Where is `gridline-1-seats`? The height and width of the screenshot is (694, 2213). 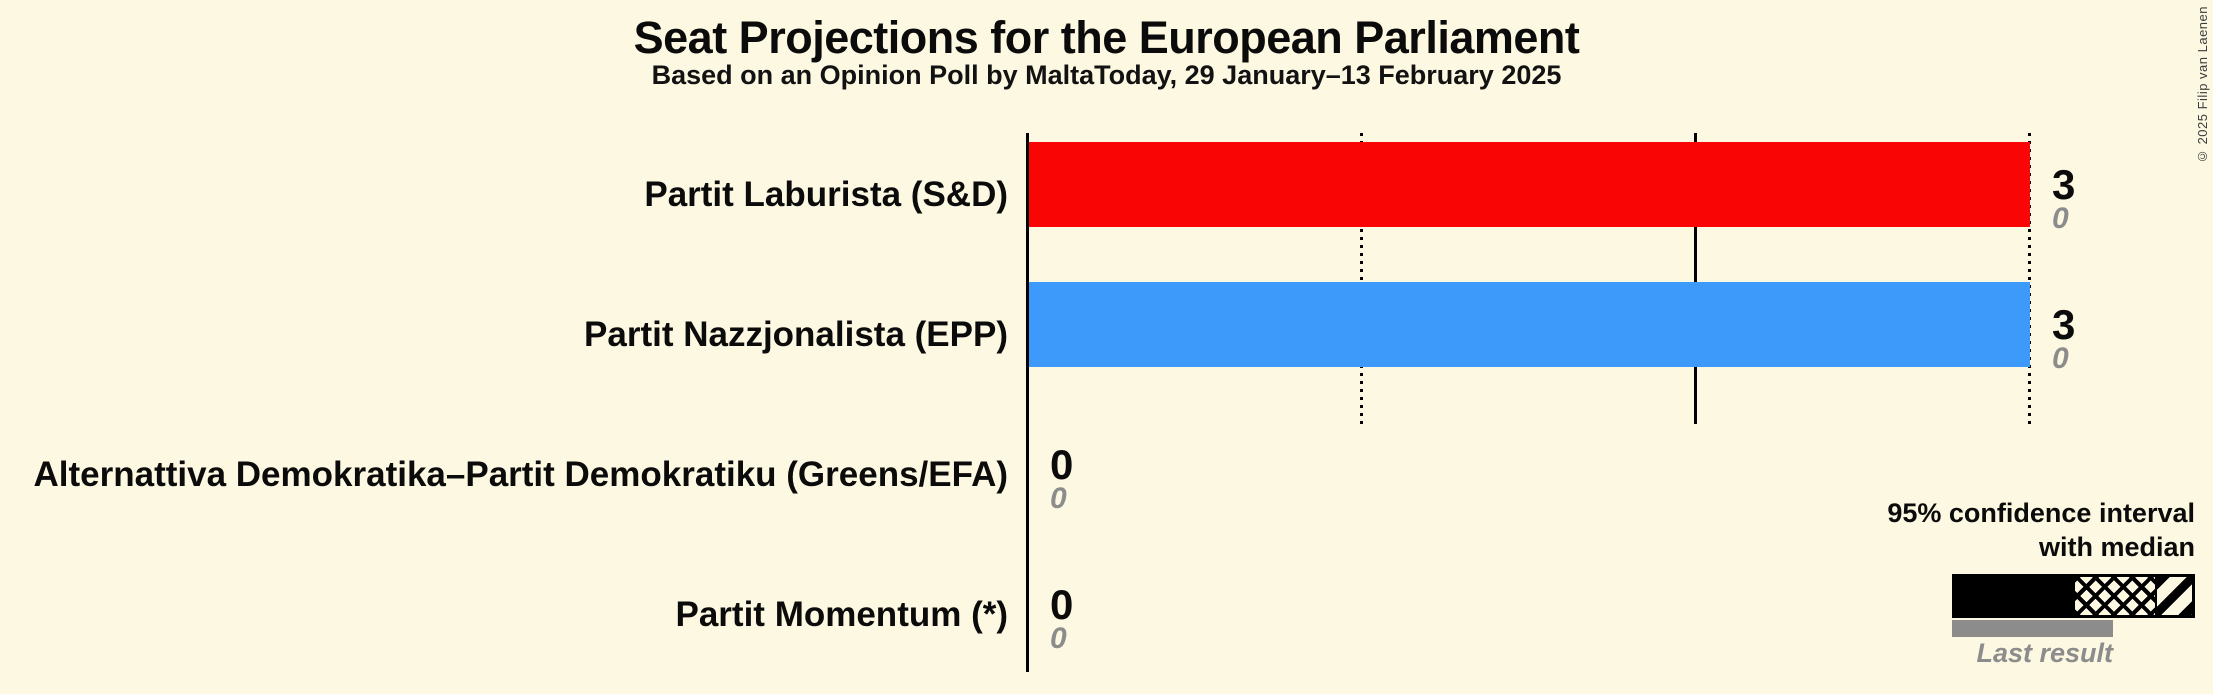
gridline-1-seats is located at coordinates (1361, 278).